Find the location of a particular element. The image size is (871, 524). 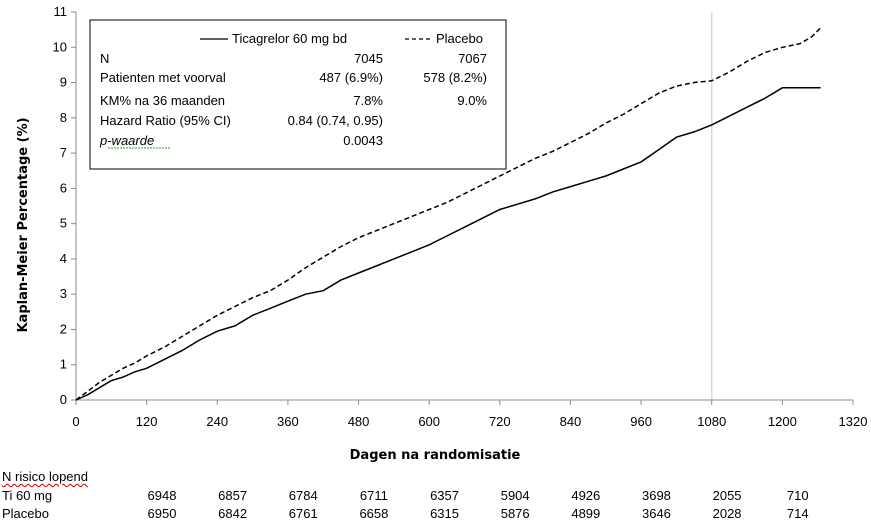

x-tick-label: 600 is located at coordinates (429, 421).